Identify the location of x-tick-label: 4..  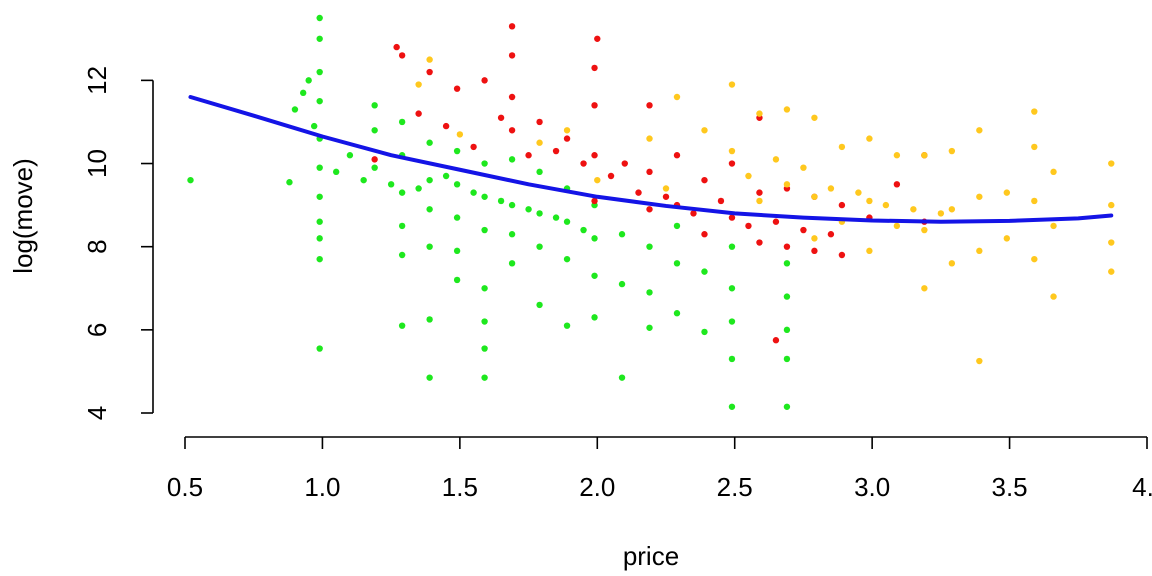
(1142, 487).